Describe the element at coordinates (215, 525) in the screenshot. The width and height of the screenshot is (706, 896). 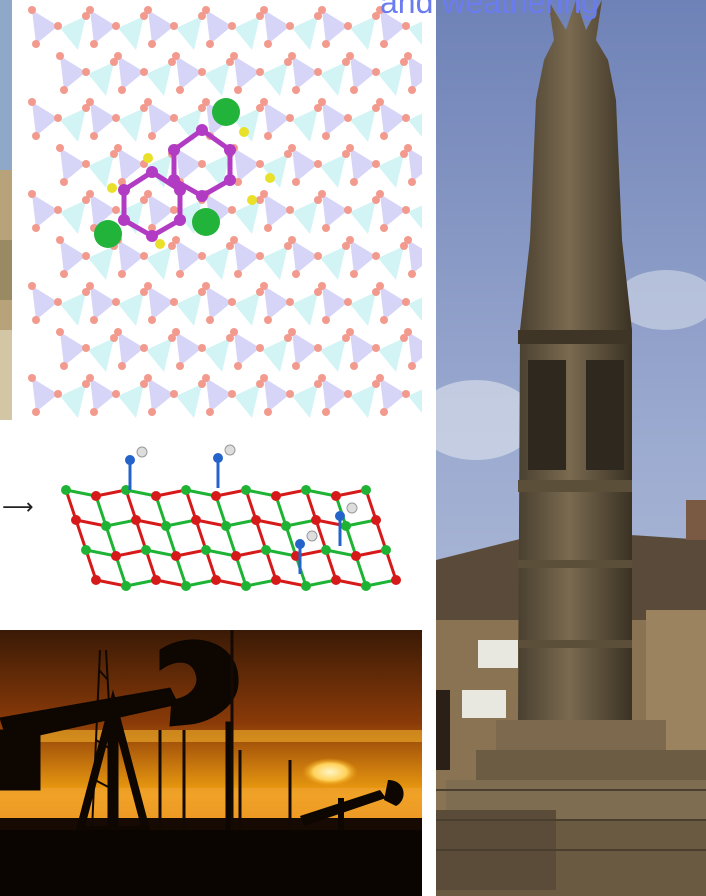
I see `crystal-network-diagram` at that location.